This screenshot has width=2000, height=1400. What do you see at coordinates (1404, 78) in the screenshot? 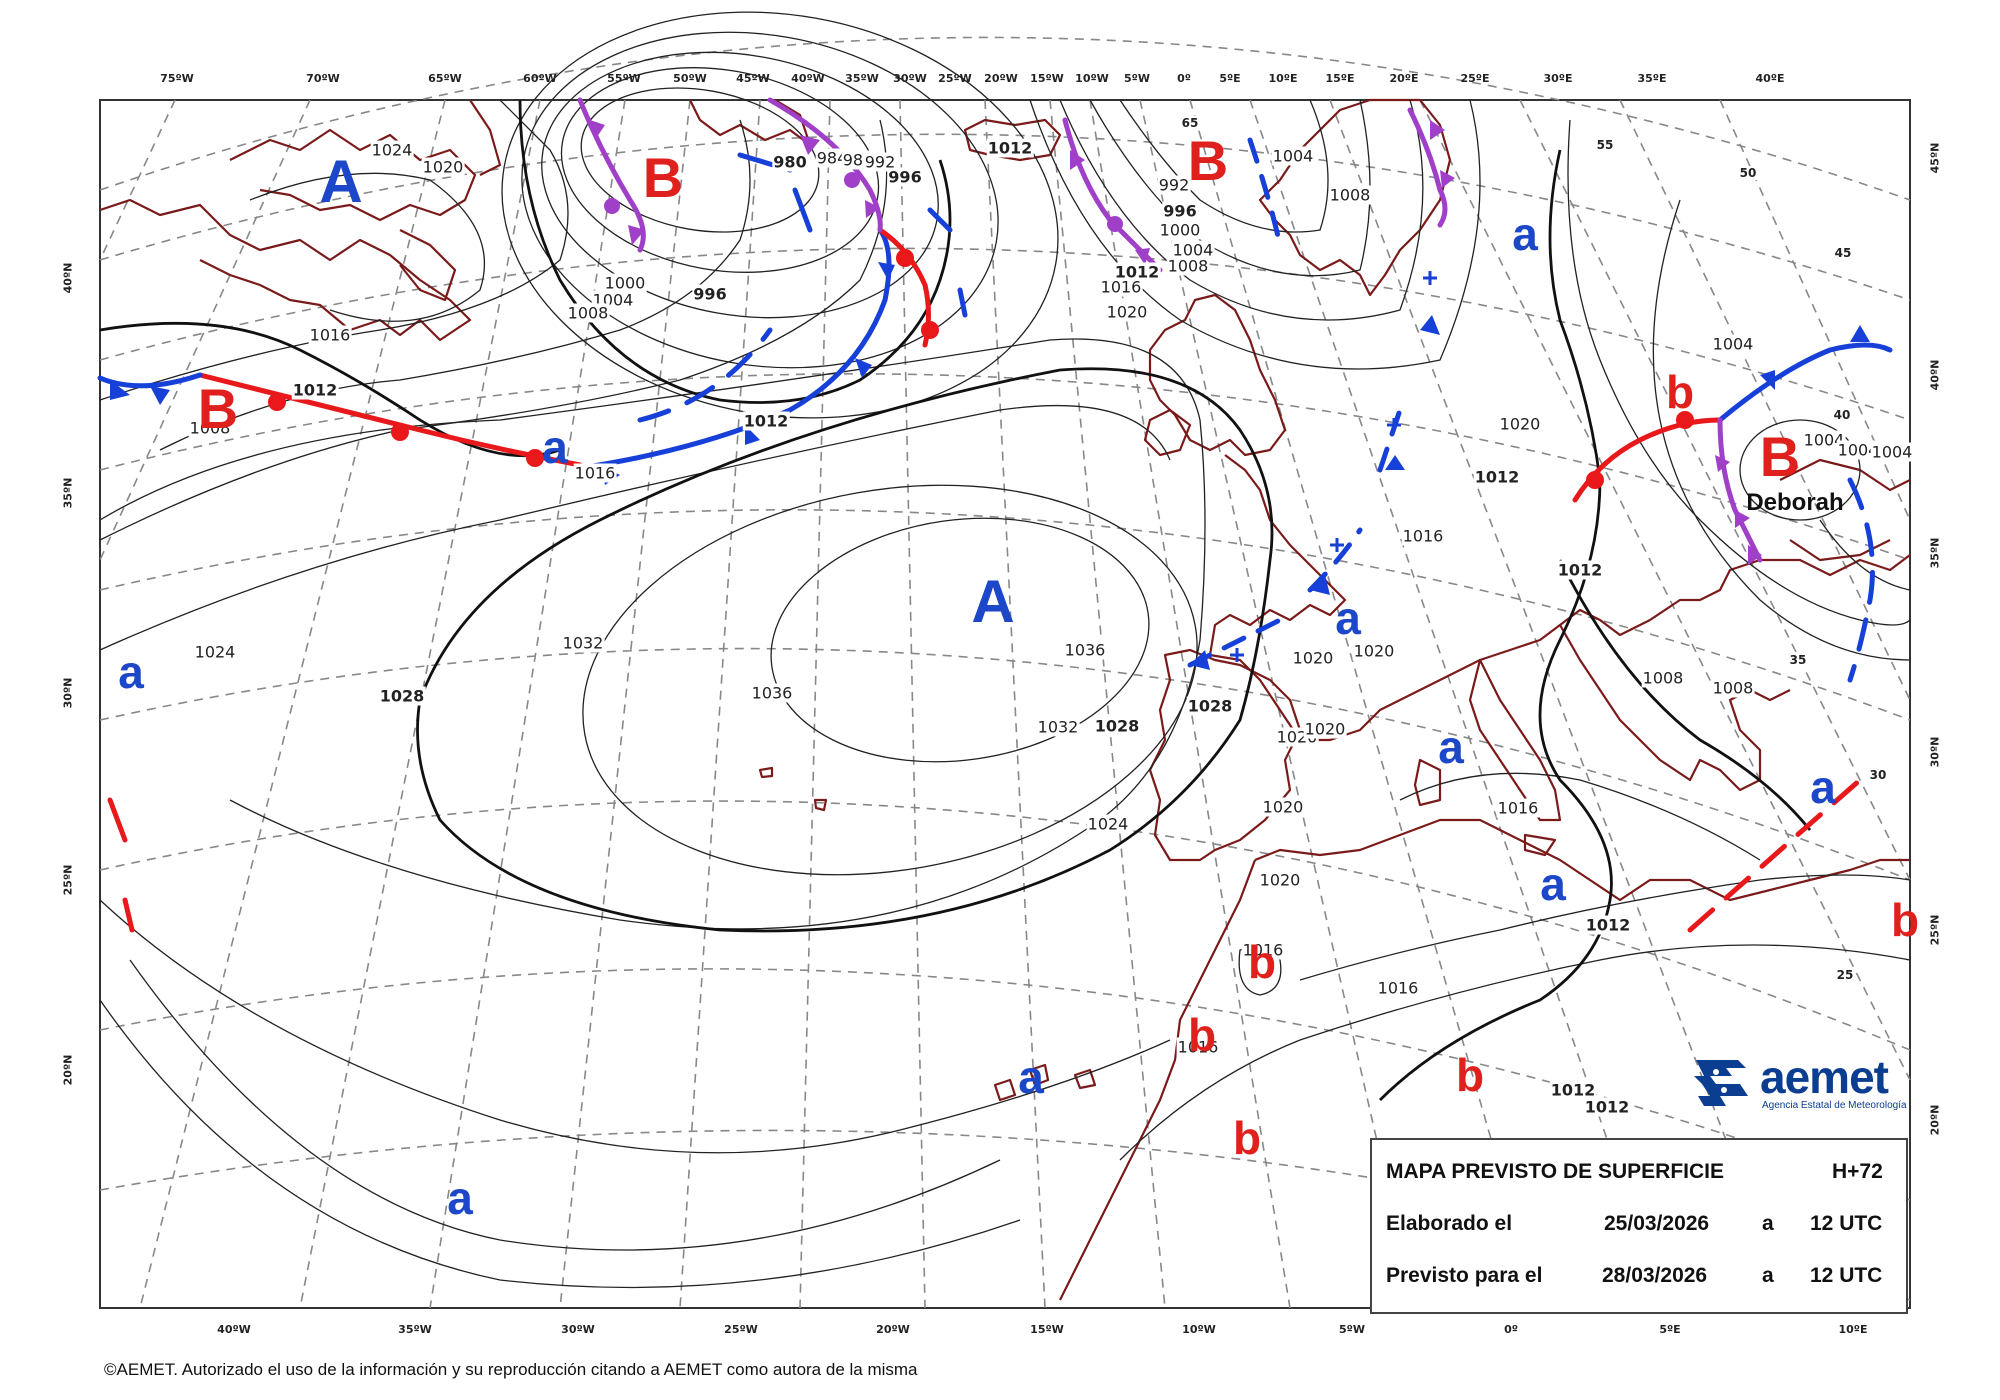
I see `lon-label: 20ºE` at bounding box center [1404, 78].